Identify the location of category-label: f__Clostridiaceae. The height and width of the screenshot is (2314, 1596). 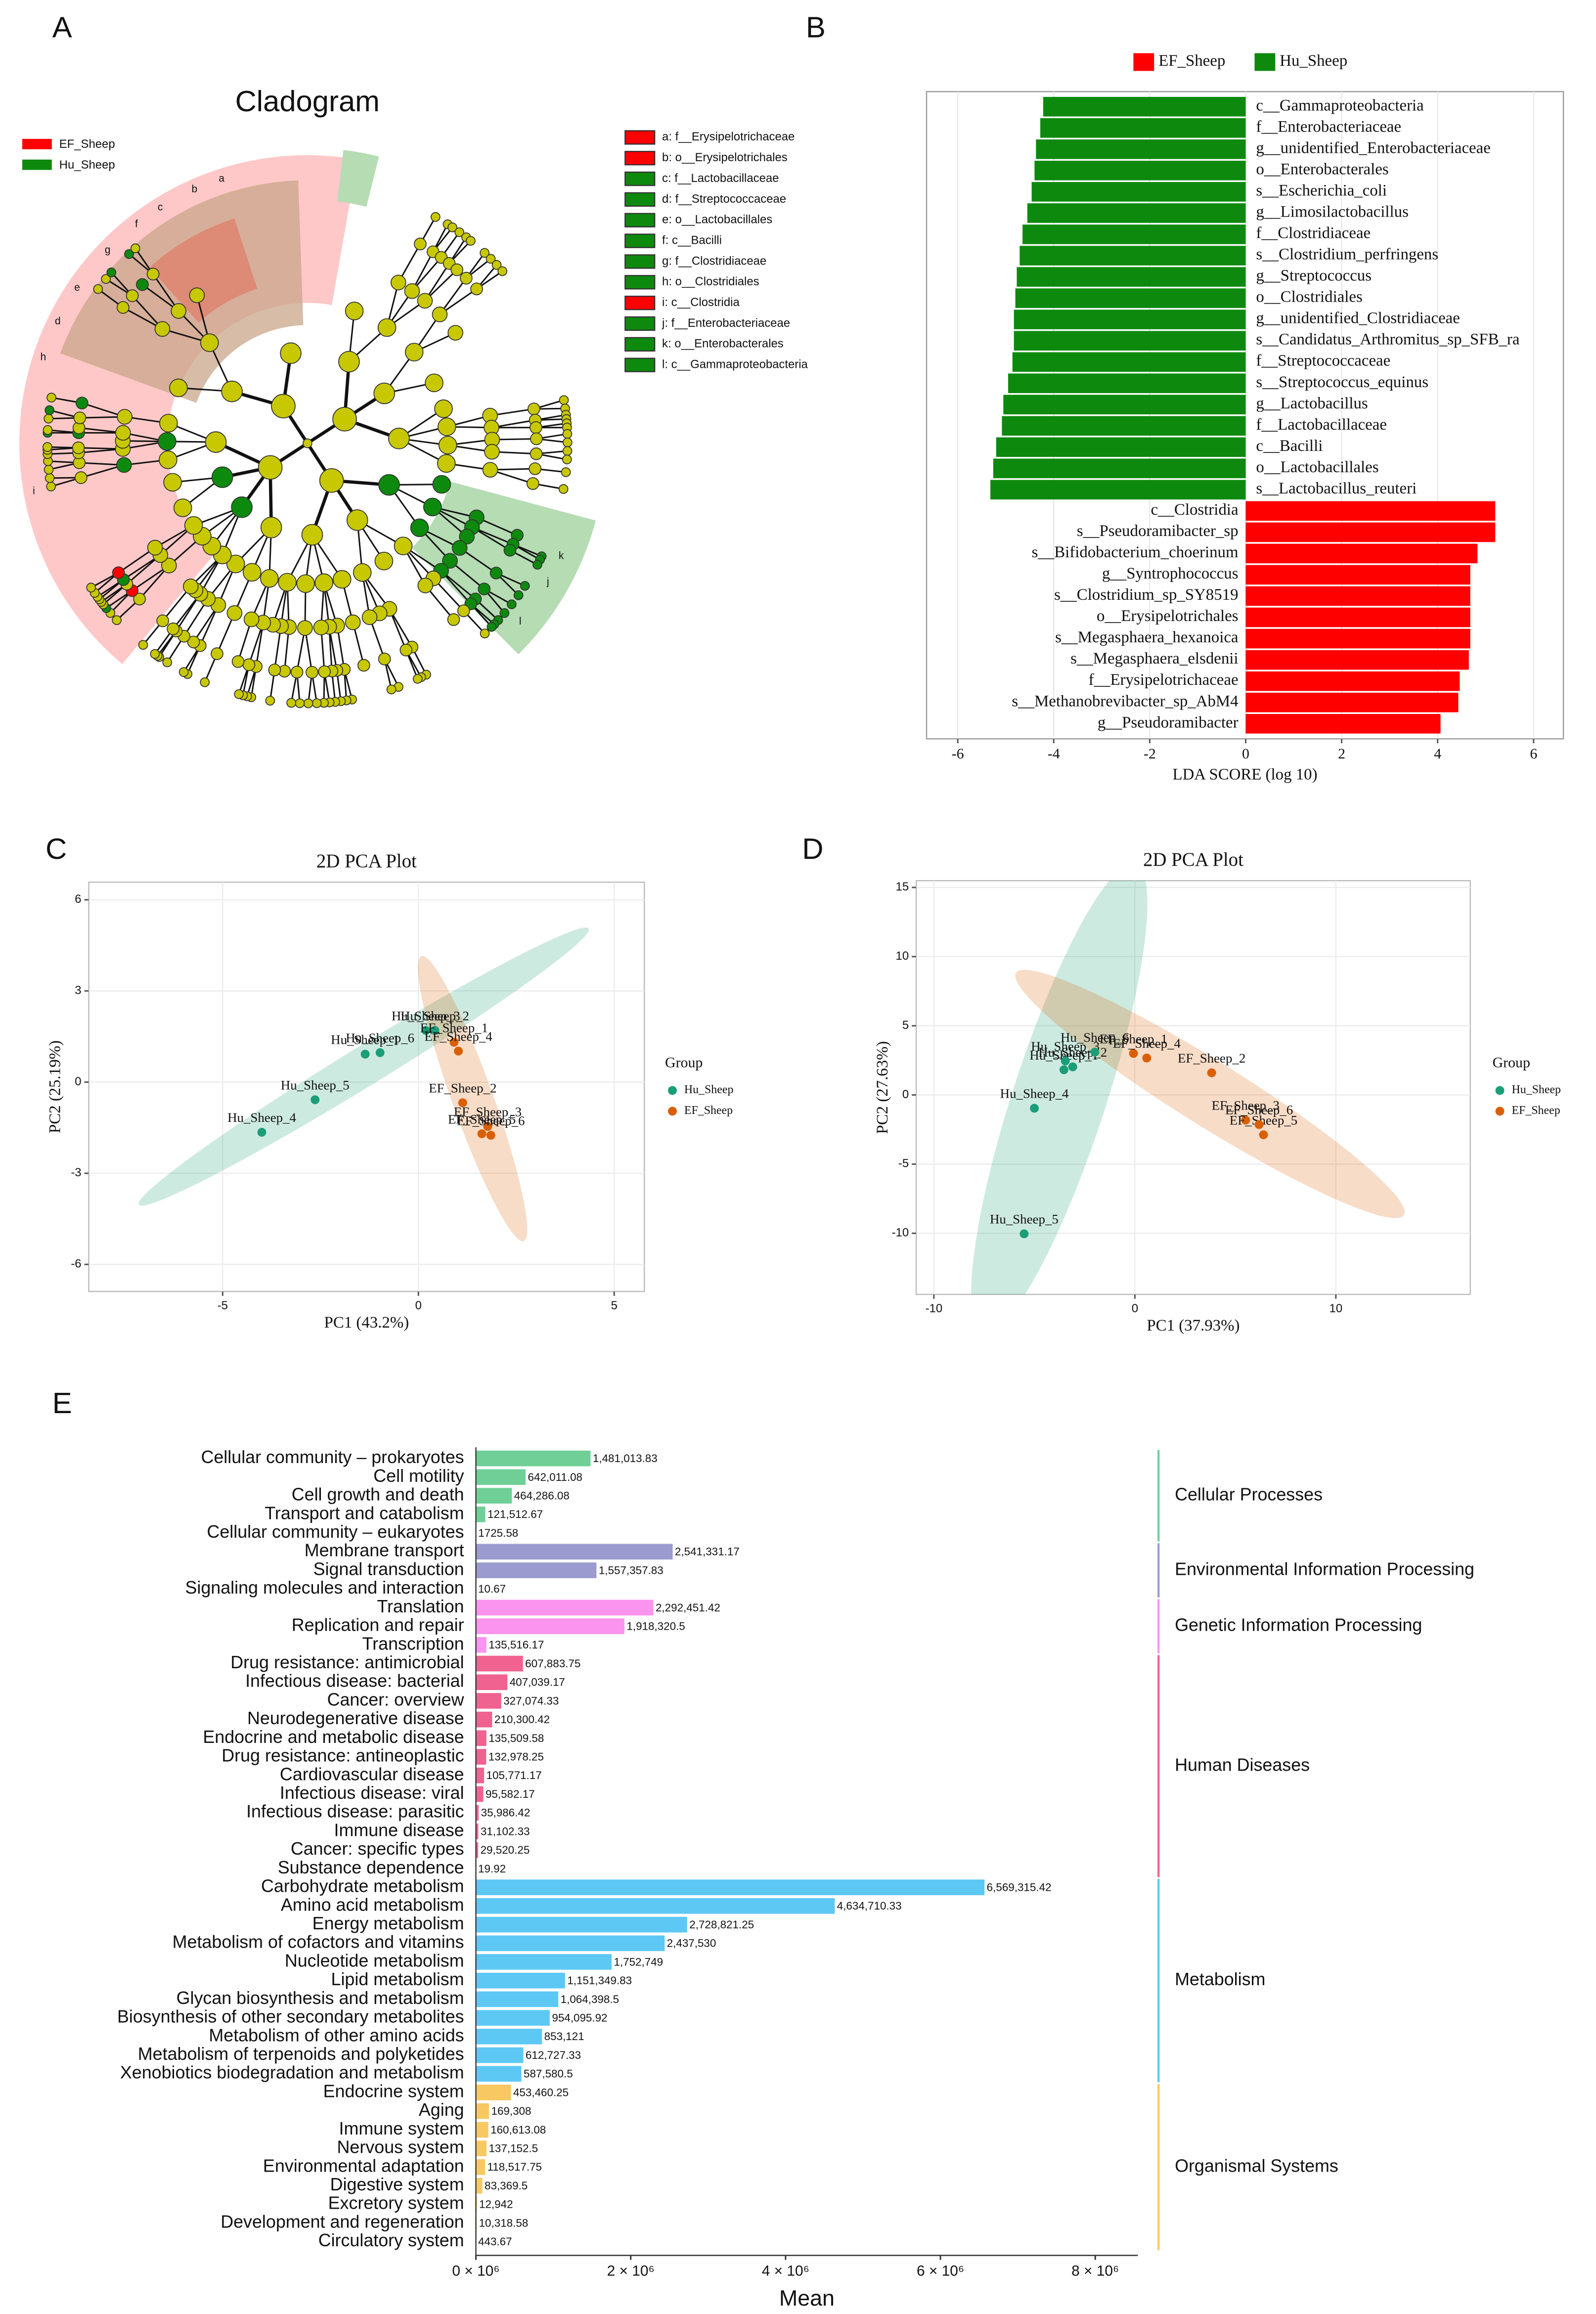
(1313, 233).